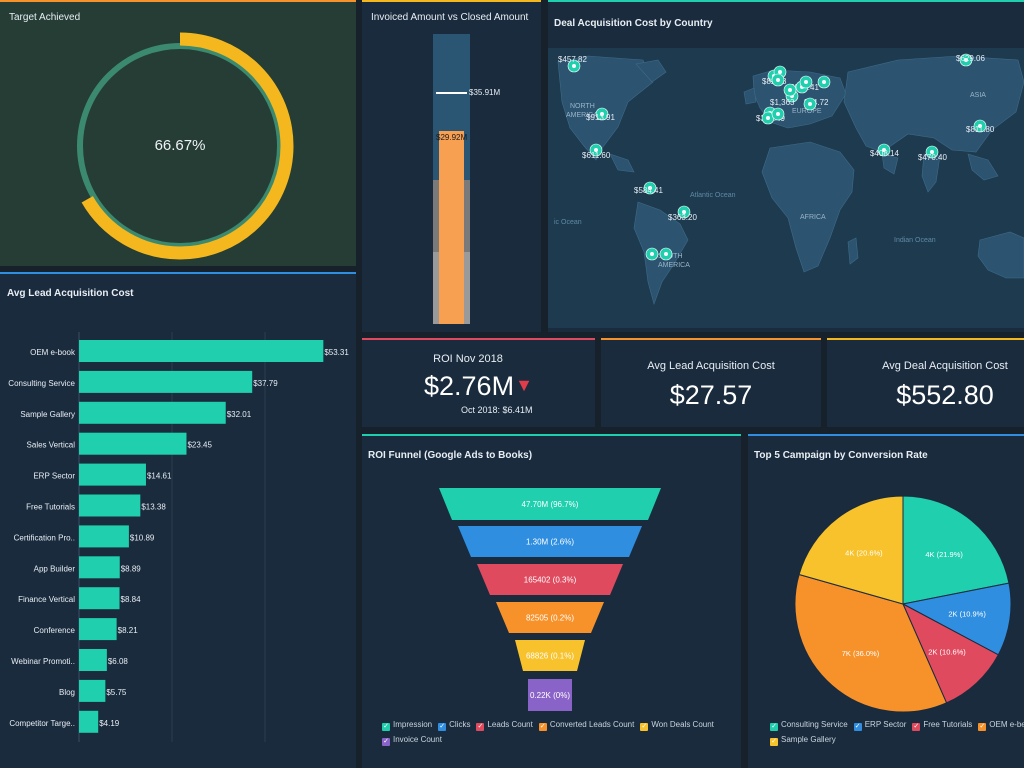  What do you see at coordinates (568, 222) in the screenshot?
I see `map-label-9: ic Ocean` at bounding box center [568, 222].